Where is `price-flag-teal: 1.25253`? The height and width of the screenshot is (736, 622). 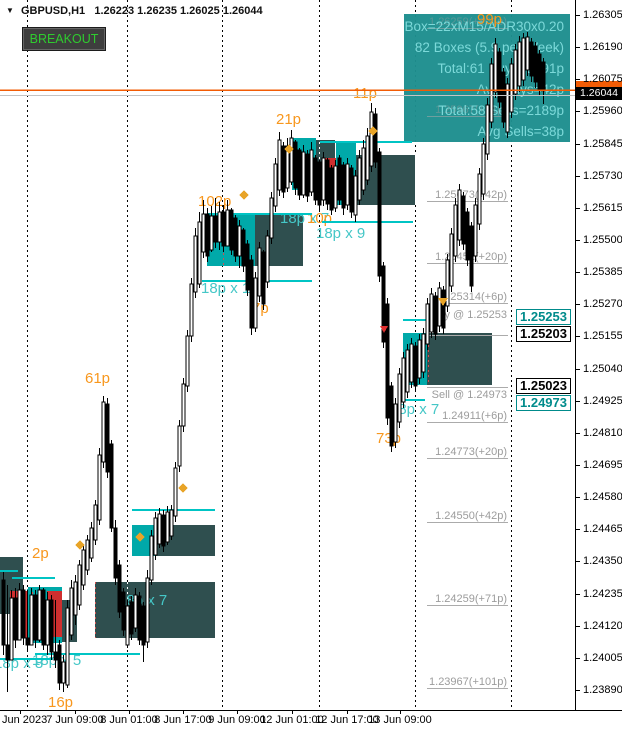
price-flag-teal: 1.25253 is located at coordinates (543, 317).